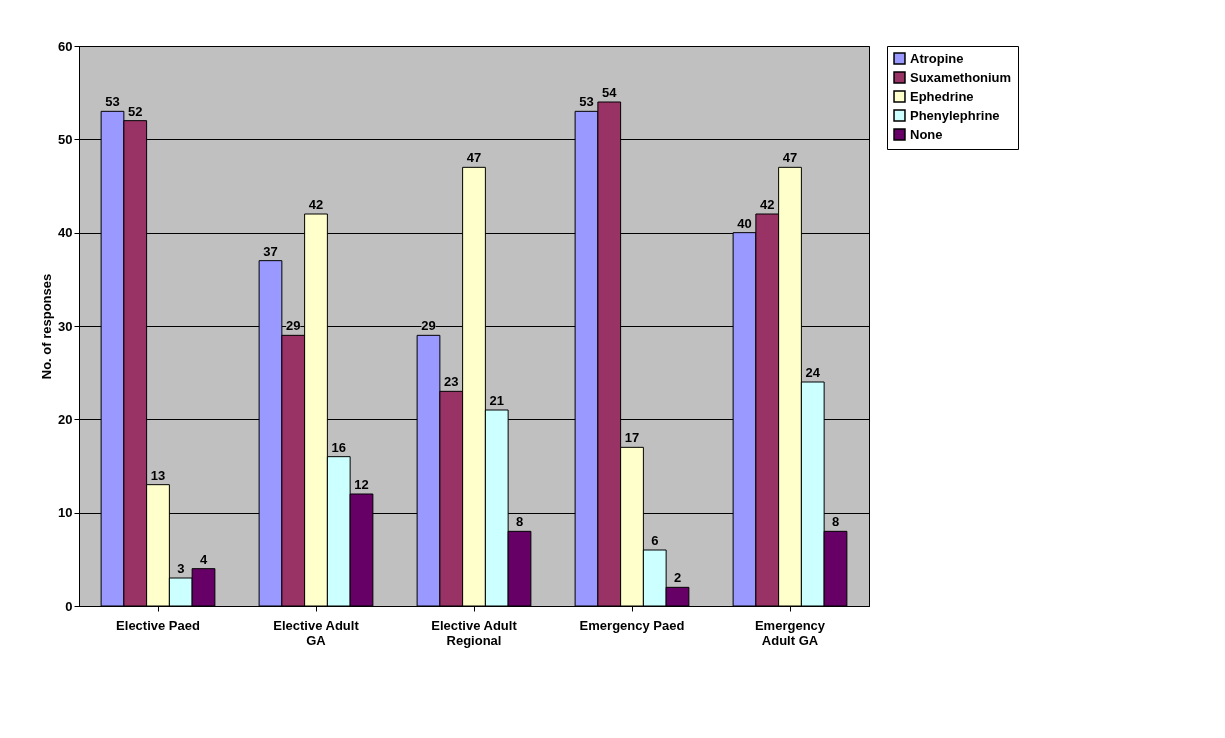 The image size is (1225, 738). What do you see at coordinates (942, 96) in the screenshot?
I see `legend-label: Ephedrine` at bounding box center [942, 96].